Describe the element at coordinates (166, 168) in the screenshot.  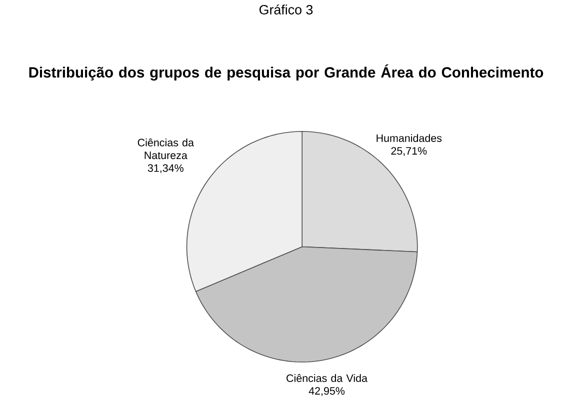
I see `data-label: 31,34%` at that location.